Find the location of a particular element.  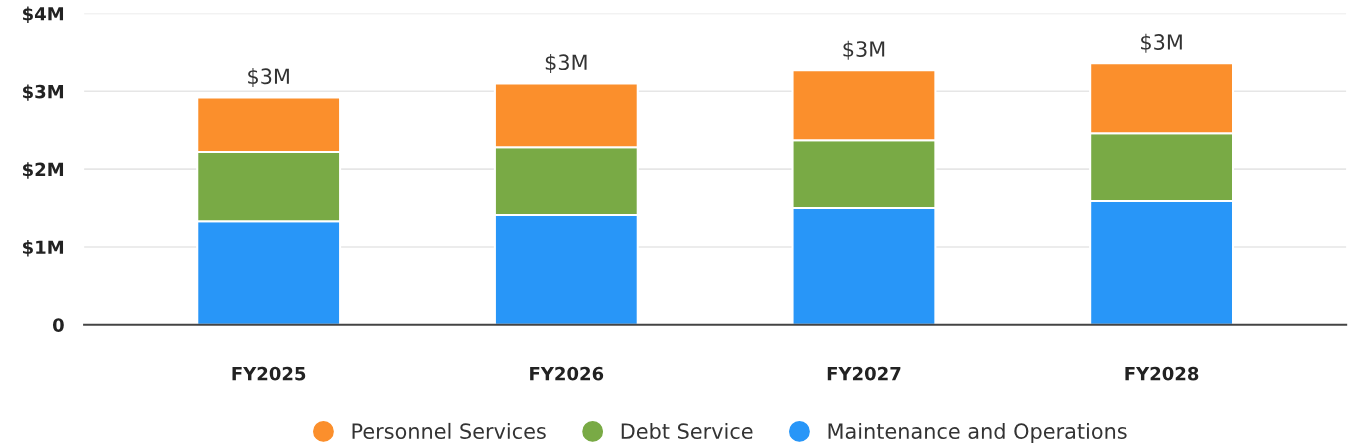

y-tick-label: $3M is located at coordinates (43, 92).